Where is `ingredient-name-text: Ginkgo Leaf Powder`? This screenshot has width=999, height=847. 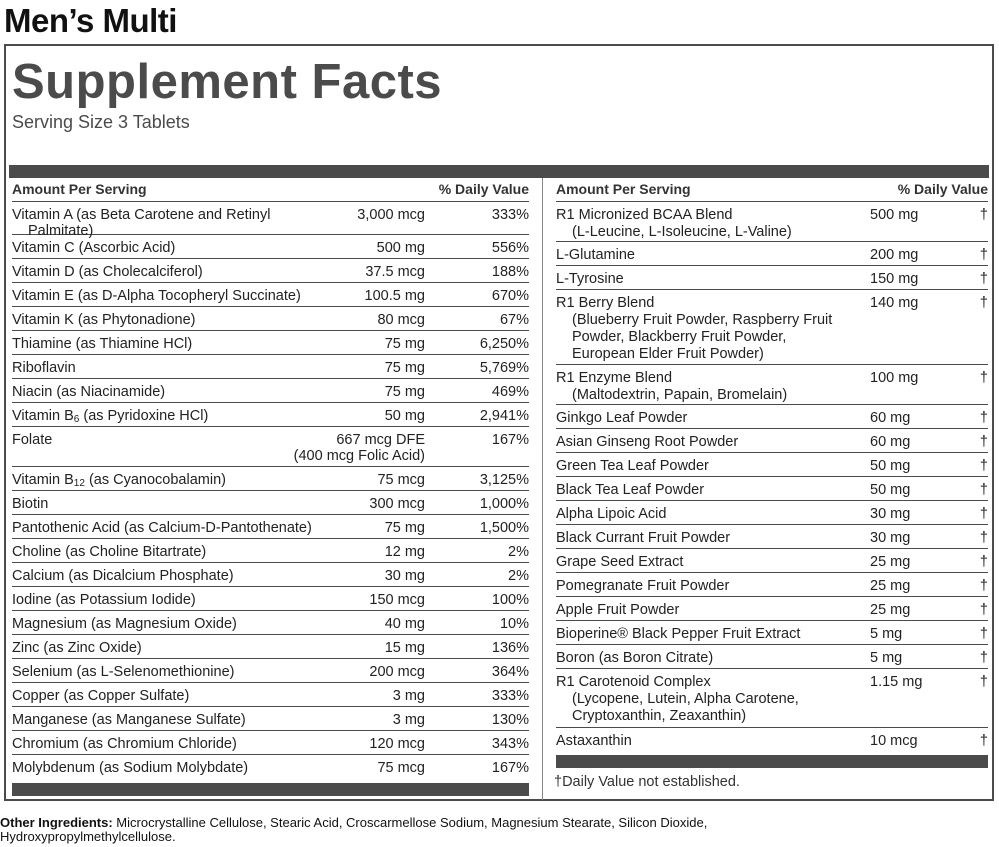 ingredient-name-text: Ginkgo Leaf Powder is located at coordinates (622, 418).